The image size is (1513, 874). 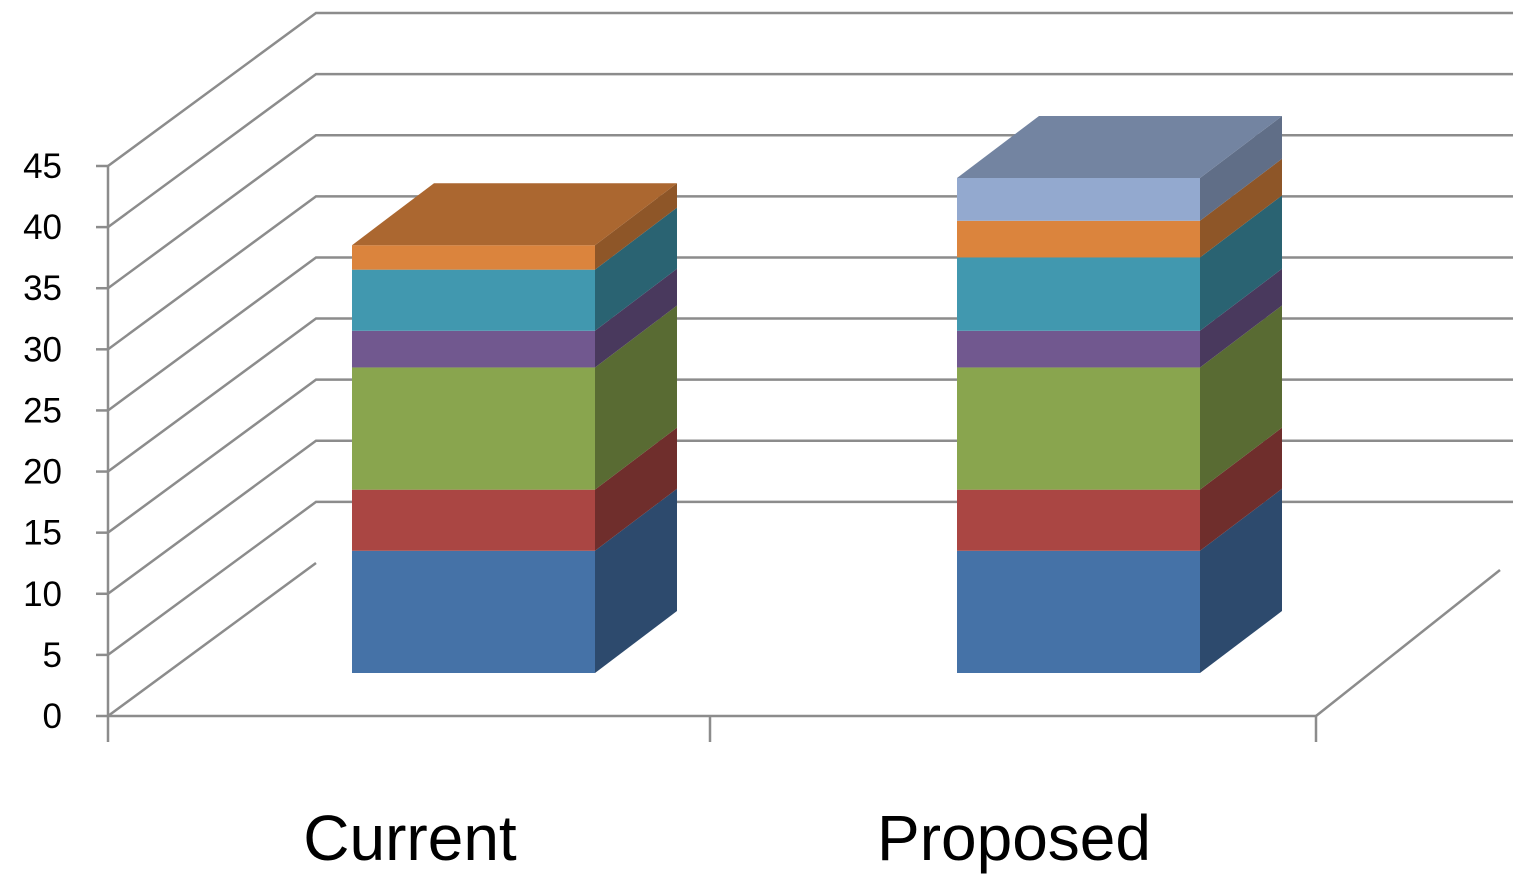 I want to click on bar-proposed-segment-2-side, so click(x=1241, y=489).